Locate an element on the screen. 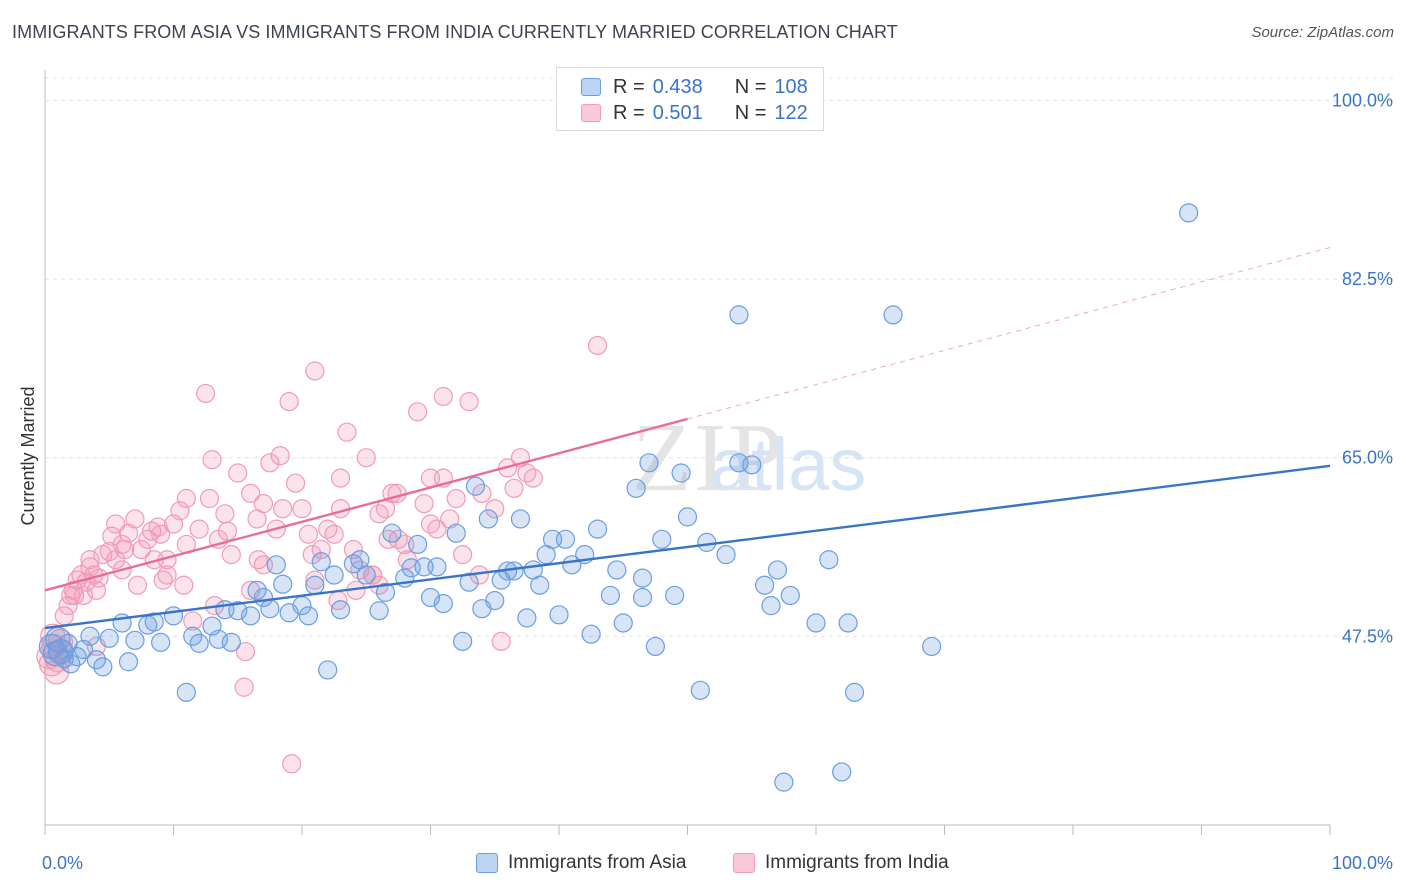 The height and width of the screenshot is (892, 1406). legend-row-asia: R = 0.438 N = 108 is located at coordinates (694, 87).